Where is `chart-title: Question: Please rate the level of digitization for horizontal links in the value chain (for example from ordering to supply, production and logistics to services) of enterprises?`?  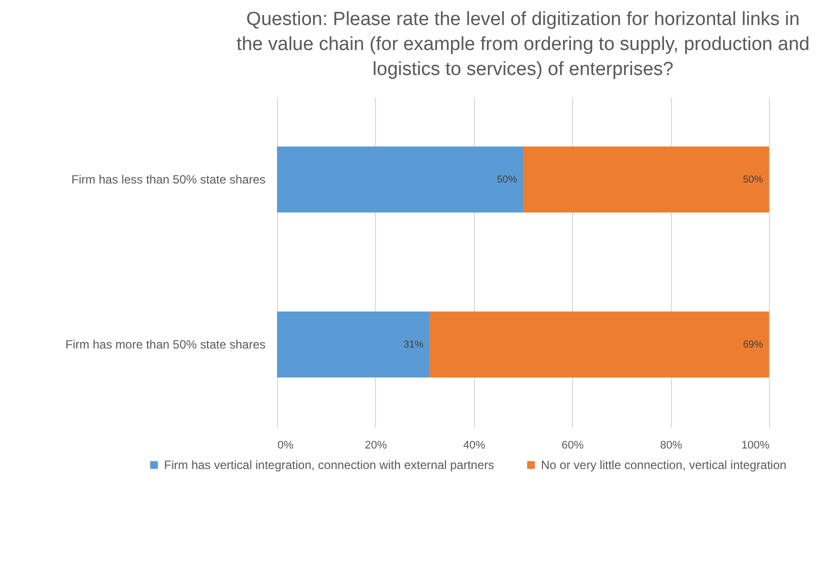 chart-title: Question: Please rate the level of digitization for horizontal links in the value chain (for example from ordering to supply, production and logistics to services) of enterprises? is located at coordinates (523, 44).